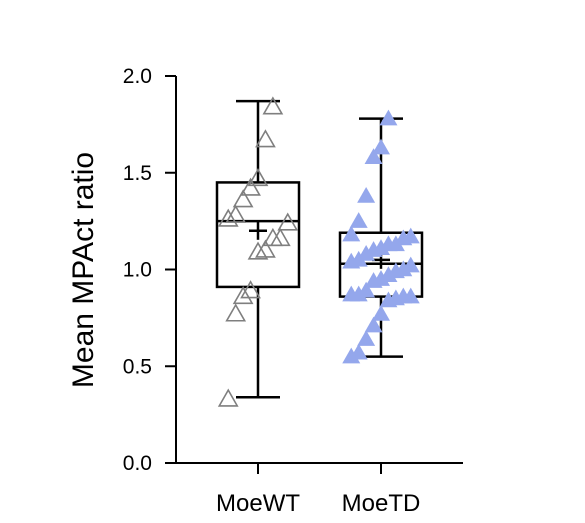 This screenshot has height=523, width=585. Describe the element at coordinates (137, 270) in the screenshot. I see `y-tick-label: 1.0` at that location.